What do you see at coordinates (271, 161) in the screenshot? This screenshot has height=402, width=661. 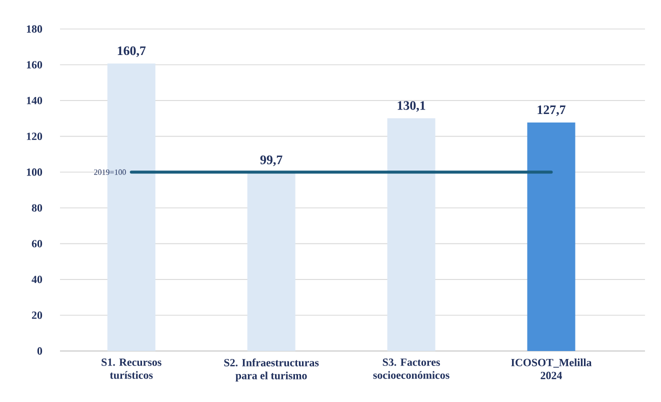 I see `data-label: 99,7` at bounding box center [271, 161].